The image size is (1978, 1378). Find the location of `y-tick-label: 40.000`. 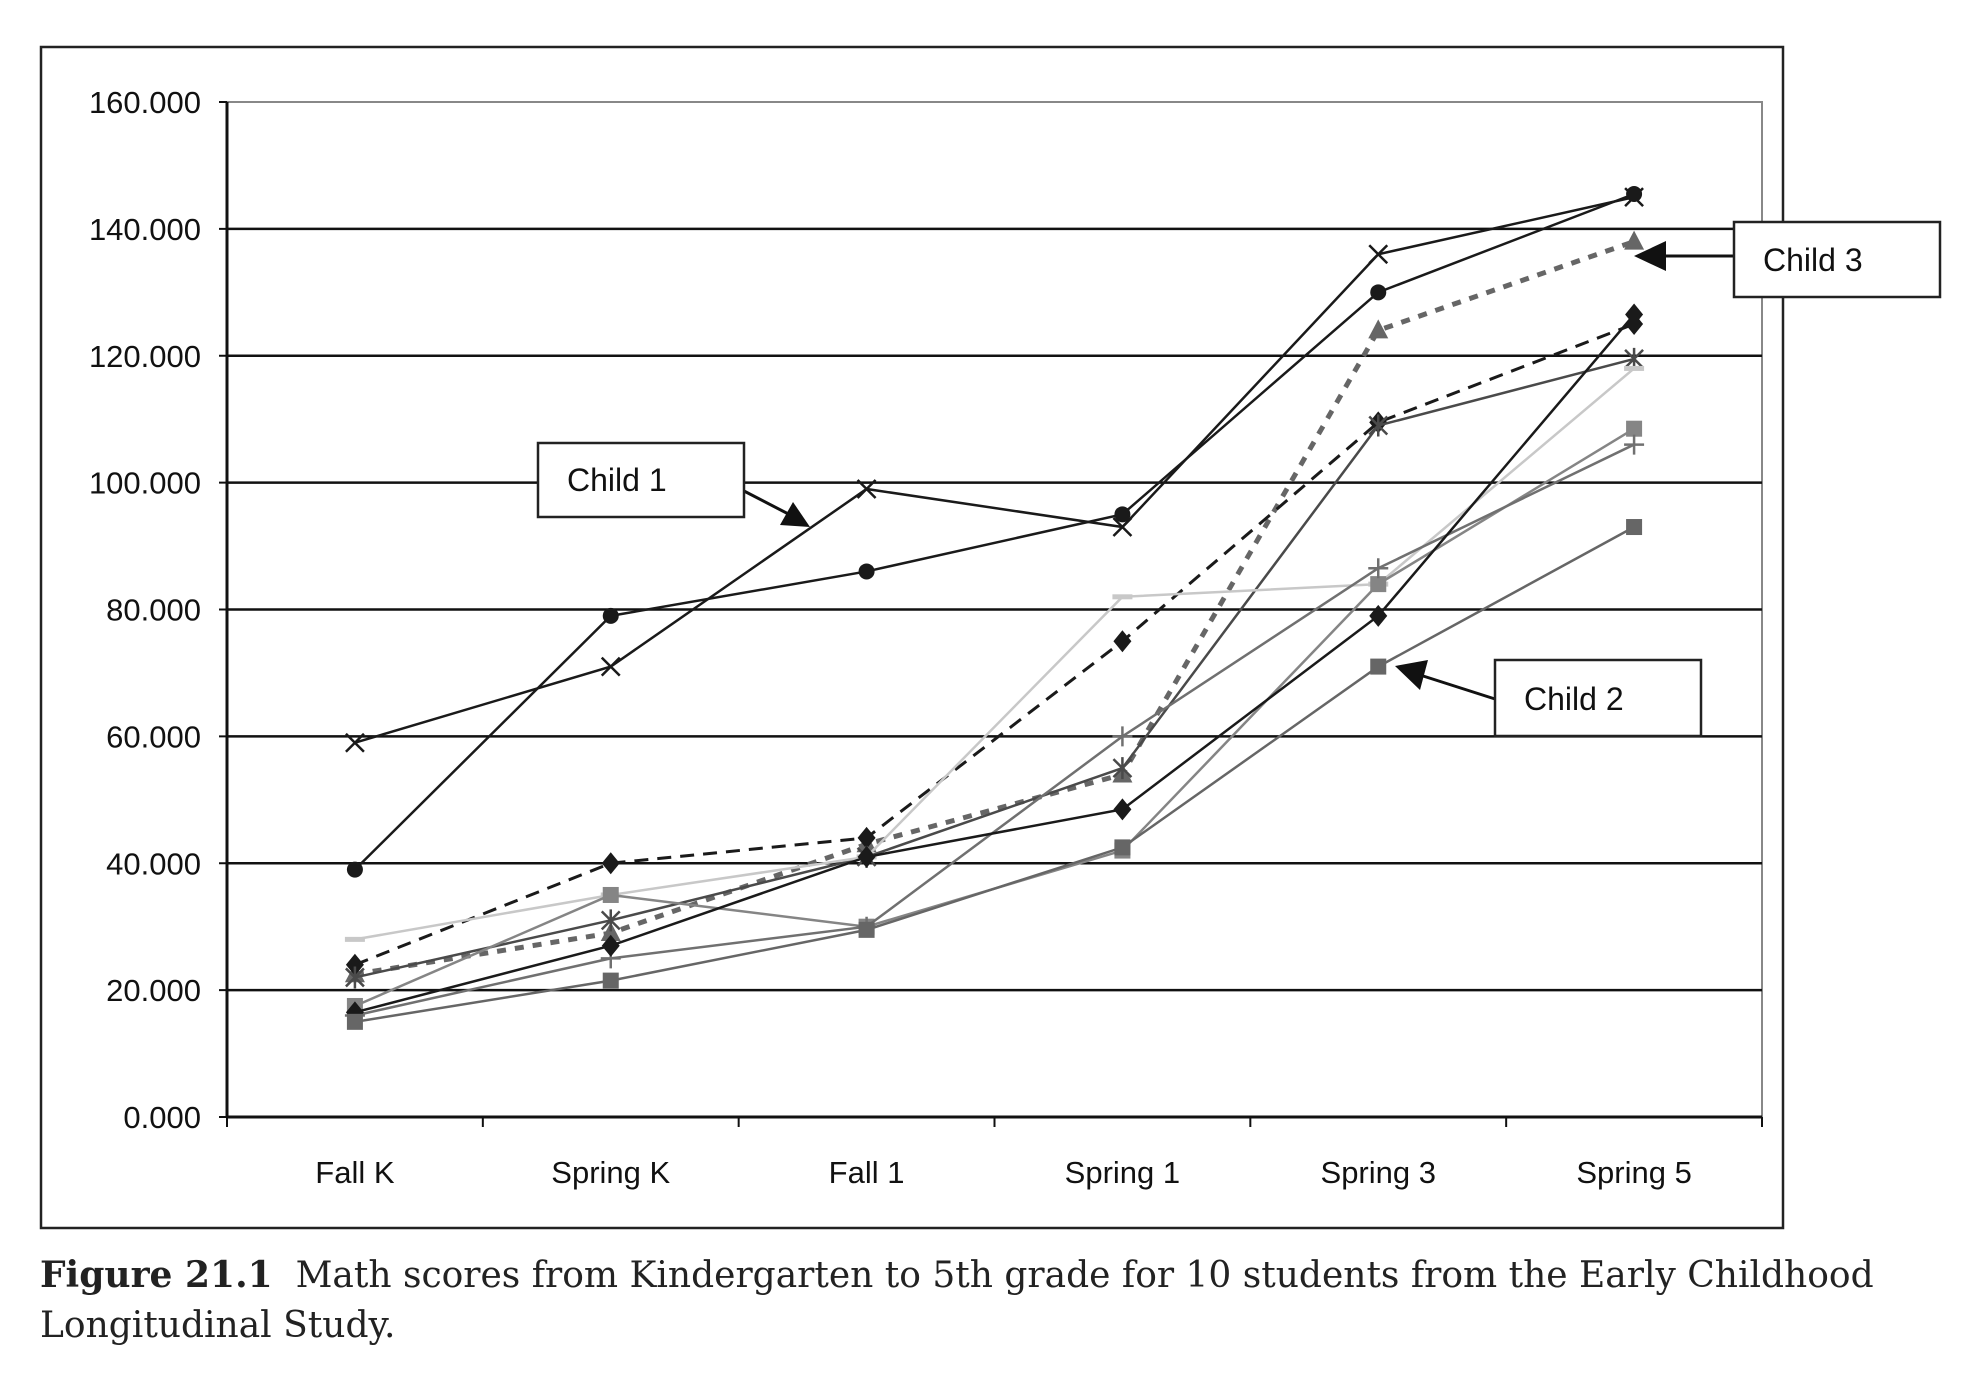

y-tick-label: 40.000 is located at coordinates (153, 863).